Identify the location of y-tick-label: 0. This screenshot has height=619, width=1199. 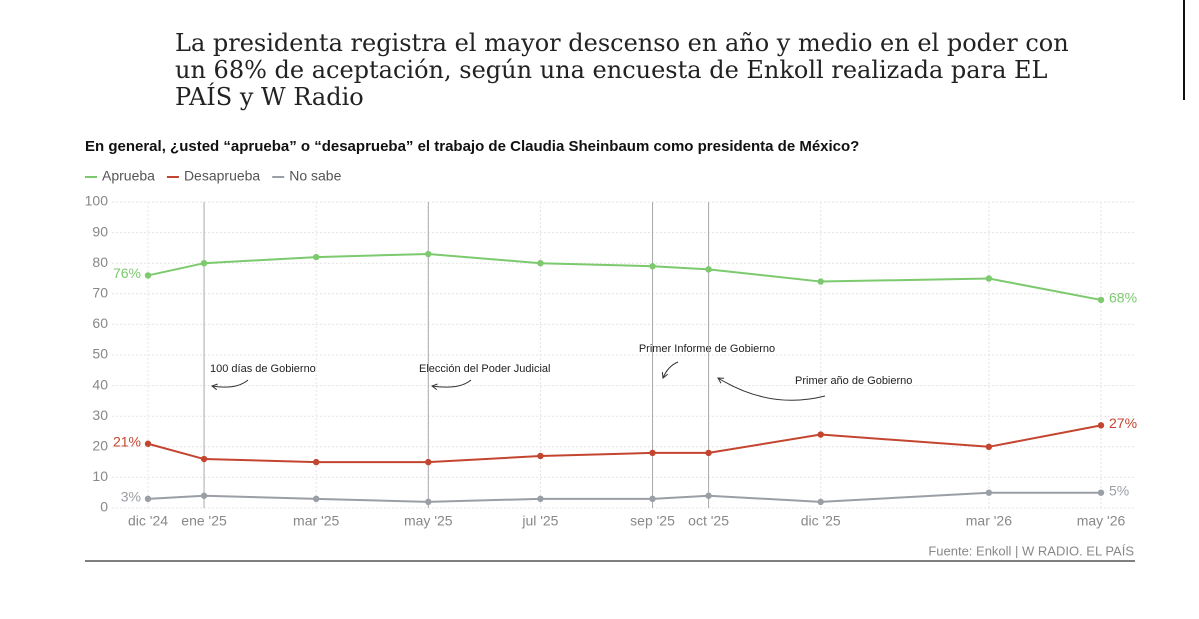
(104, 507).